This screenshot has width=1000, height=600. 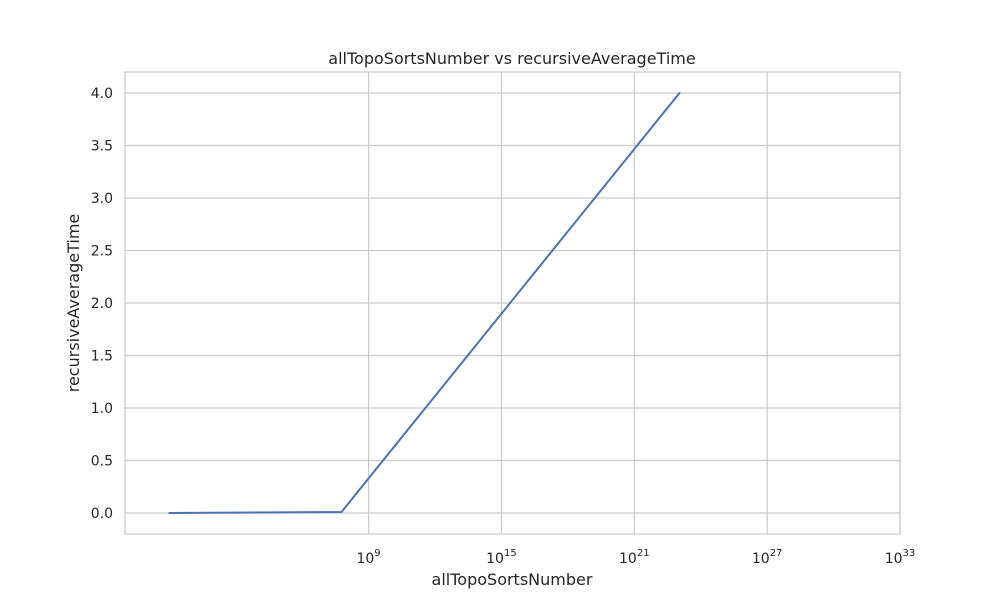 What do you see at coordinates (102, 147) in the screenshot?
I see `y-tick-label: 3.5` at bounding box center [102, 147].